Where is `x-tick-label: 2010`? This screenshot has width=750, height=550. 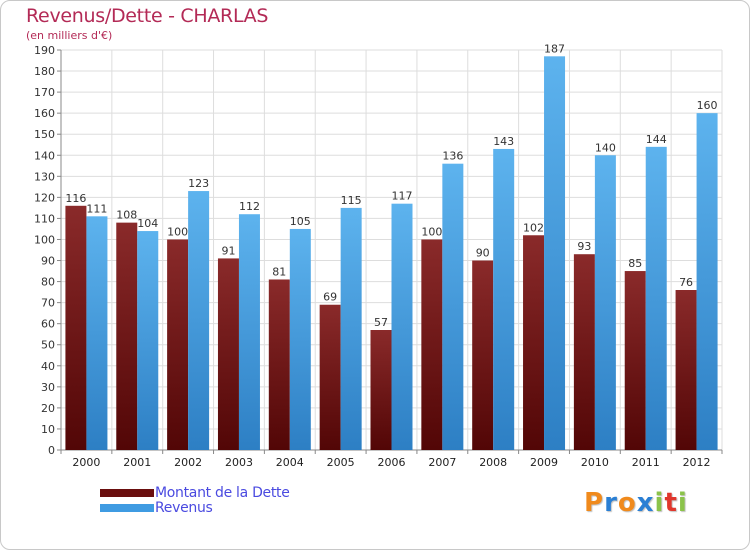
x-tick-label: 2010 is located at coordinates (595, 462).